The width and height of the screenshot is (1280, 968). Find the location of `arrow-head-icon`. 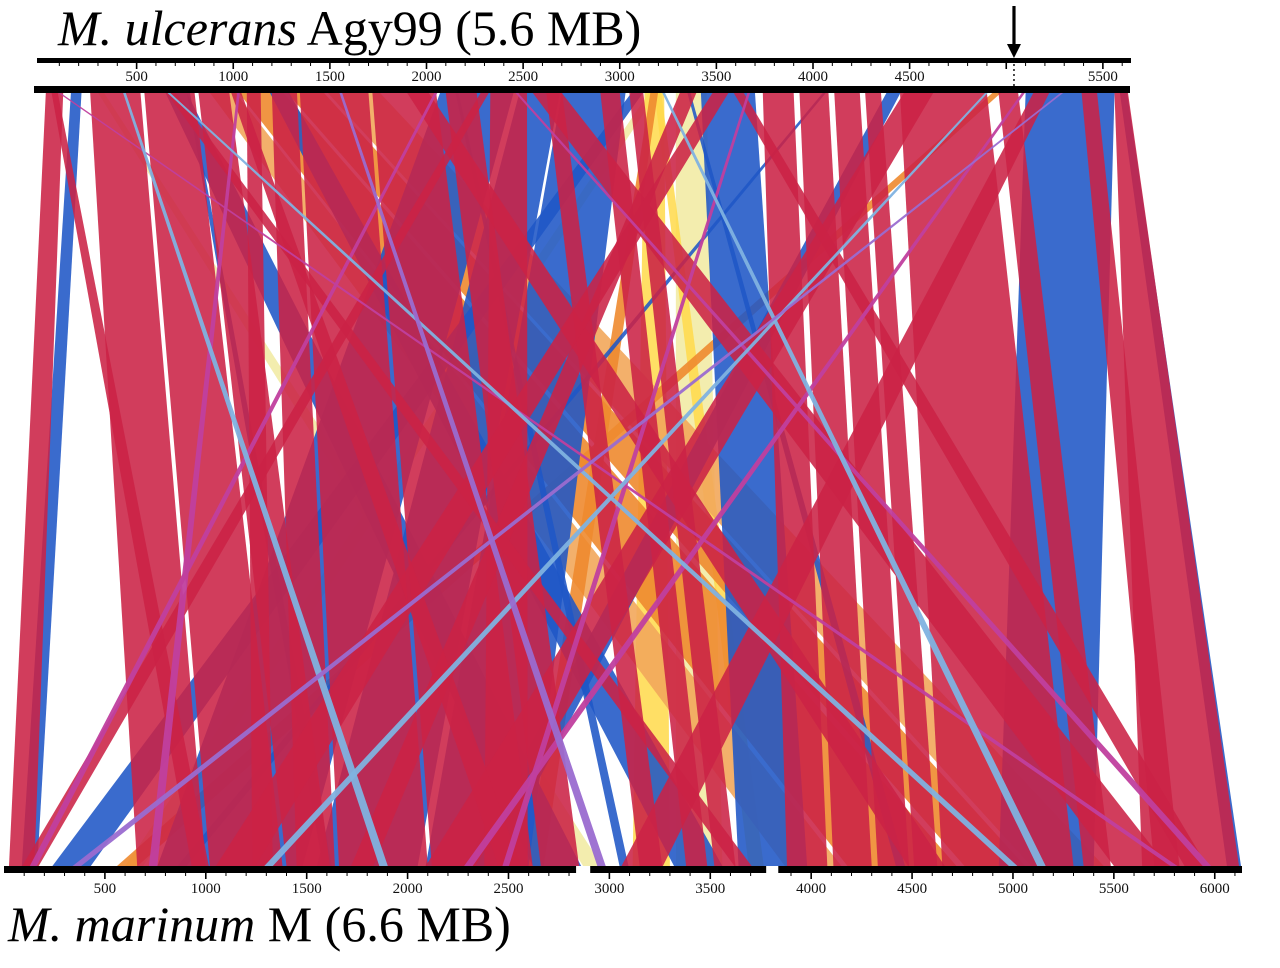

arrow-head-icon is located at coordinates (1013, 51).